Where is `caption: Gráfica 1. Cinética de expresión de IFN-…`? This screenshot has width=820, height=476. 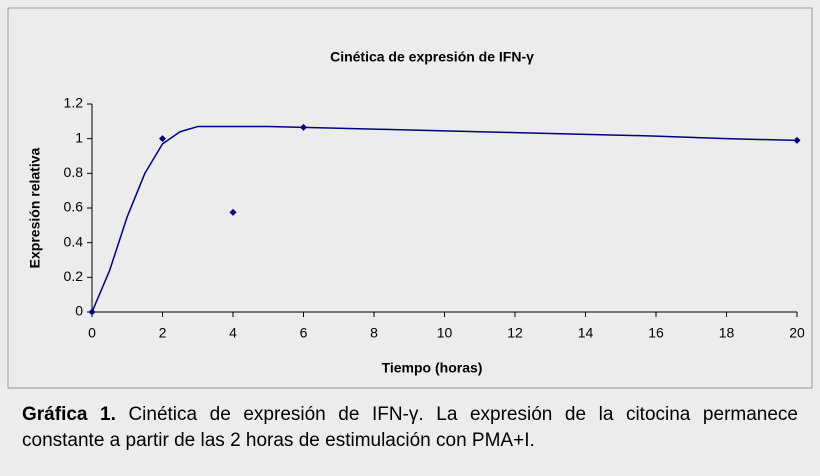
caption: Gráfica 1. Cinética de expresión de IFN-… is located at coordinates (410, 428).